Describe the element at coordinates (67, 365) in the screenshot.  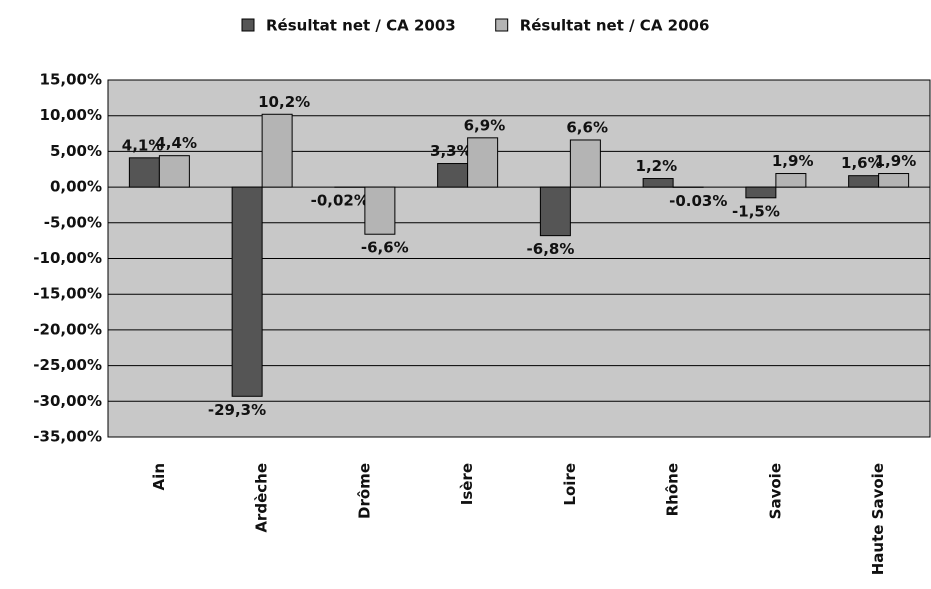
I see `y-tick-label: -25,00%` at that location.